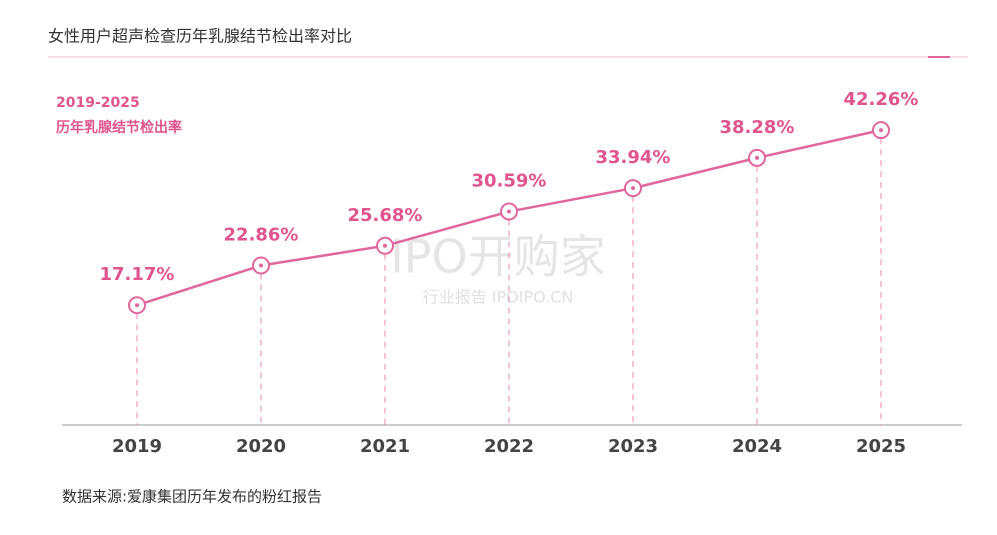 Image resolution: width=997 pixels, height=535 pixels. I want to click on annotation: 历年乳腺结节检出率, so click(119, 127).